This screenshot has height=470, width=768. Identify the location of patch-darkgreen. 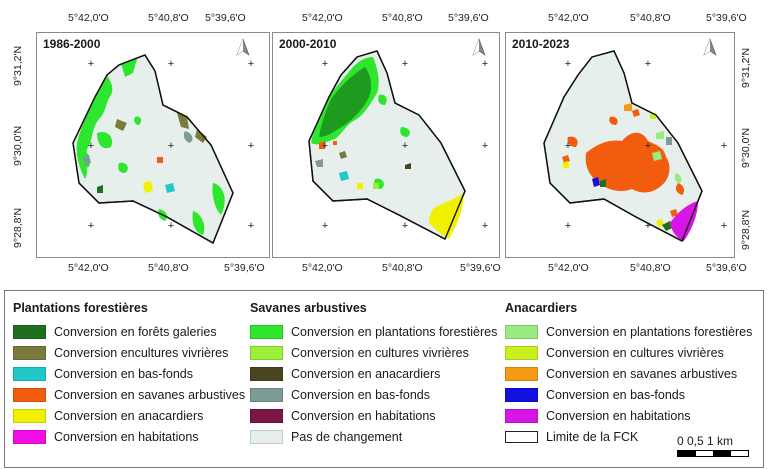
(603, 183).